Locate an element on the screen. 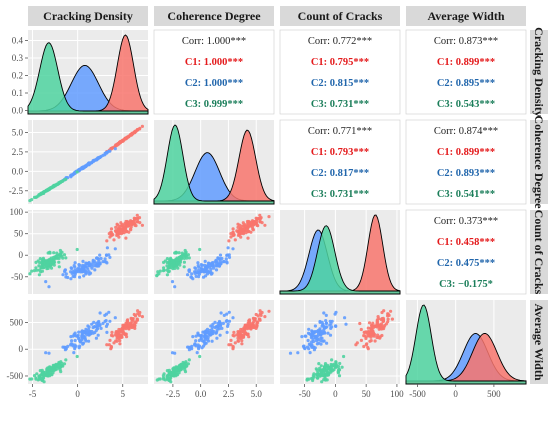 Image resolution: width=550 pixels, height=430 pixels. x-tick-label-count-of-cracks: 0 is located at coordinates (335, 394).